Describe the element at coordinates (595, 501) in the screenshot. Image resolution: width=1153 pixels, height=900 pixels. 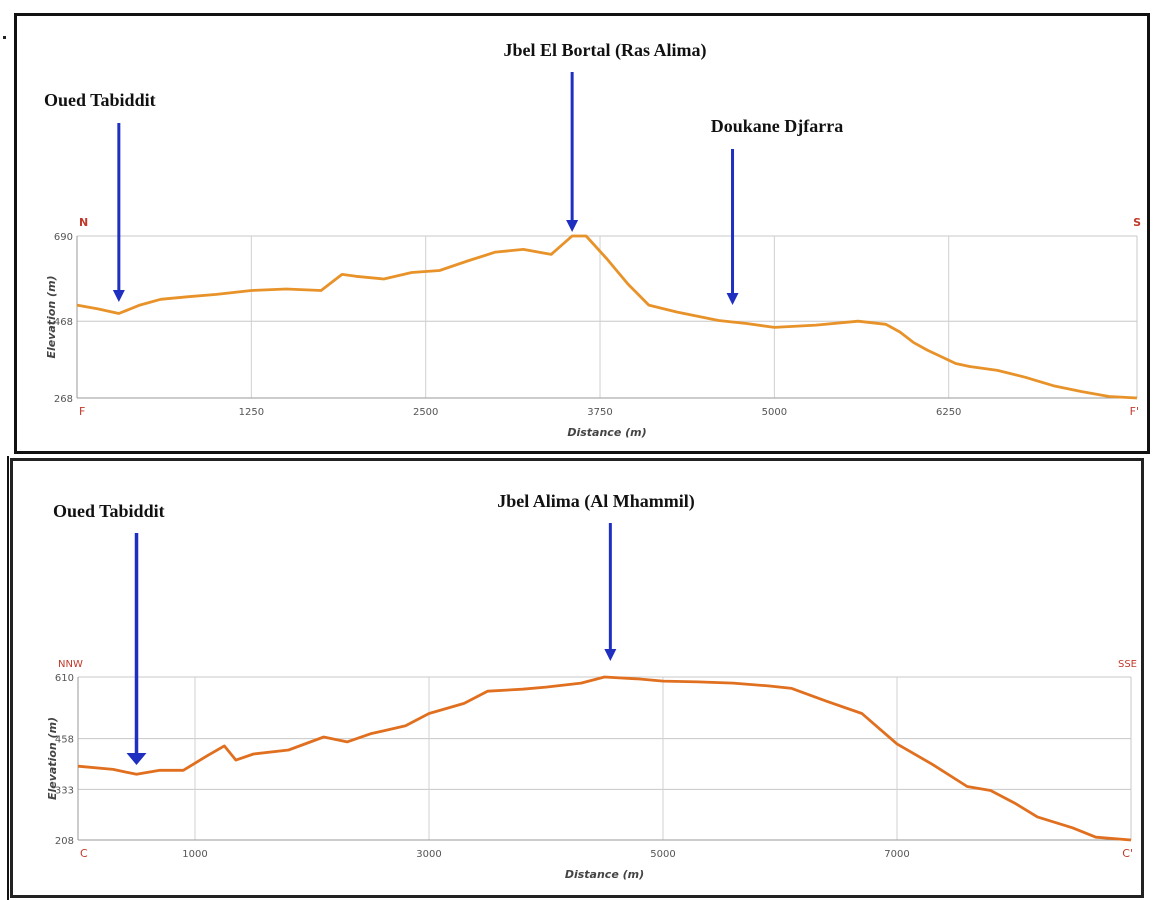
I see `annotation-label: Jbel Alima (Al Mhammil)` at that location.